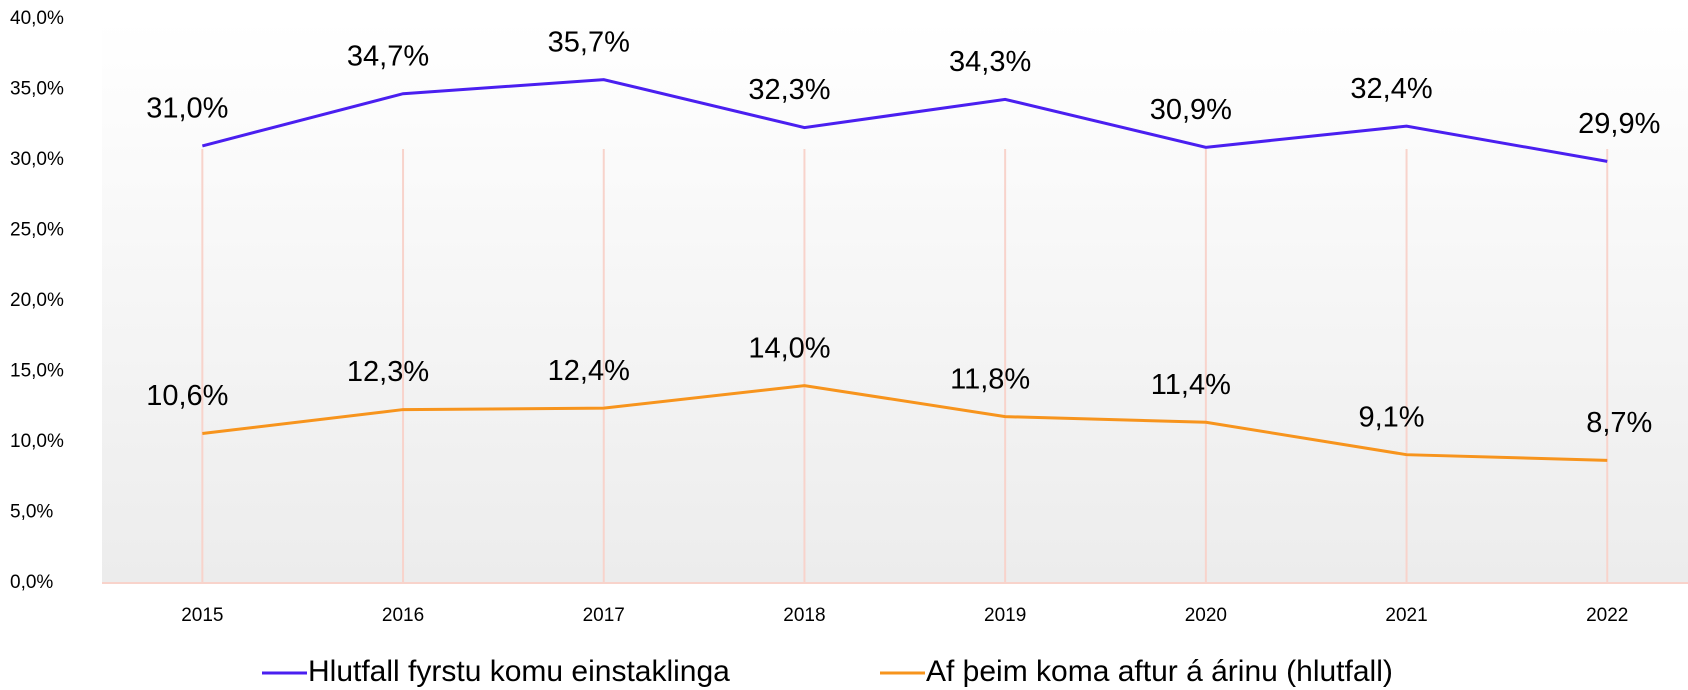  I want to click on x-tick-label: 2022, so click(1607, 615).